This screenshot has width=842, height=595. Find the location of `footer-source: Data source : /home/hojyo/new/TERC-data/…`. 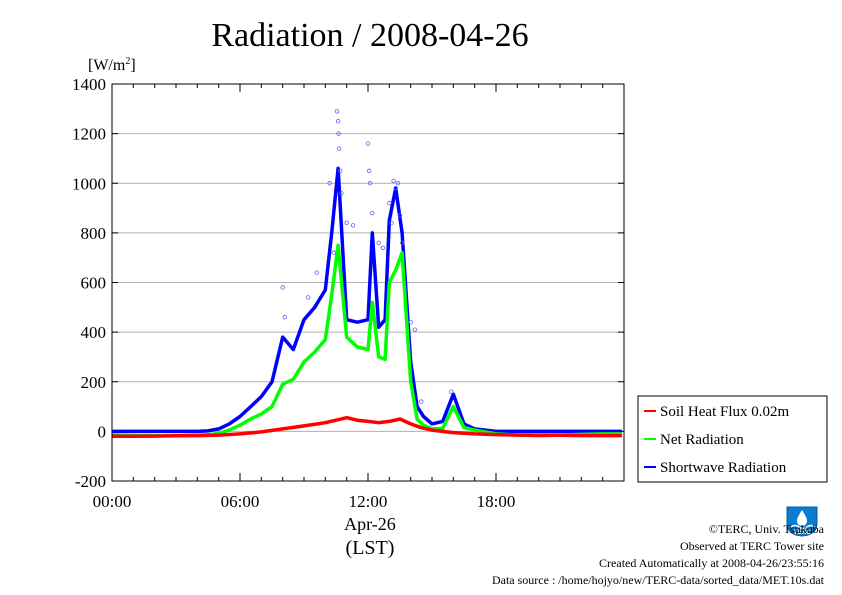

footer-source: Data source : /home/hojyo/new/TERC-data/… is located at coordinates (657, 580).